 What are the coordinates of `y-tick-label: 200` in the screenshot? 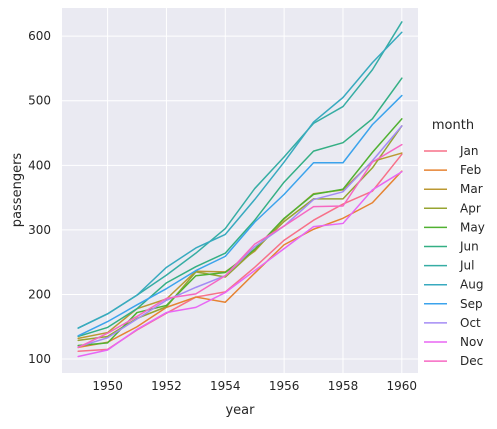 It's located at (39, 294).